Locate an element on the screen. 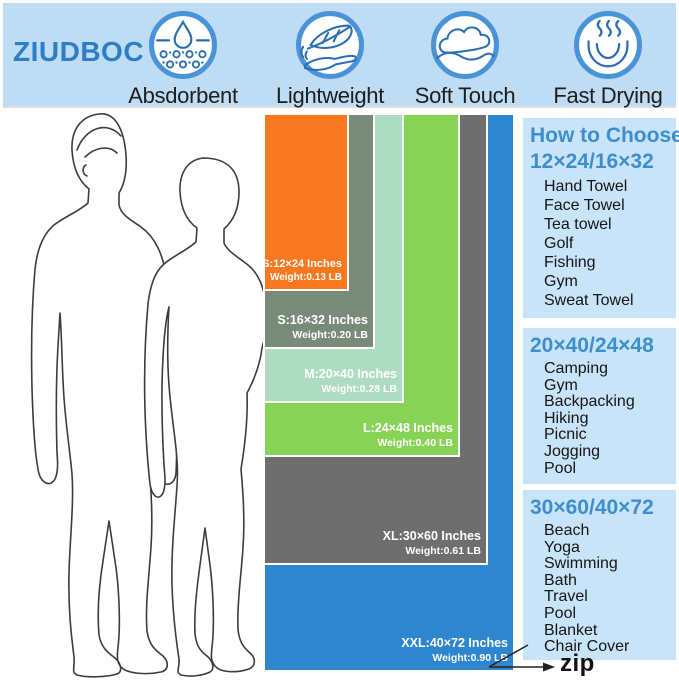  guide-title: How to Choose is located at coordinates (604, 135).